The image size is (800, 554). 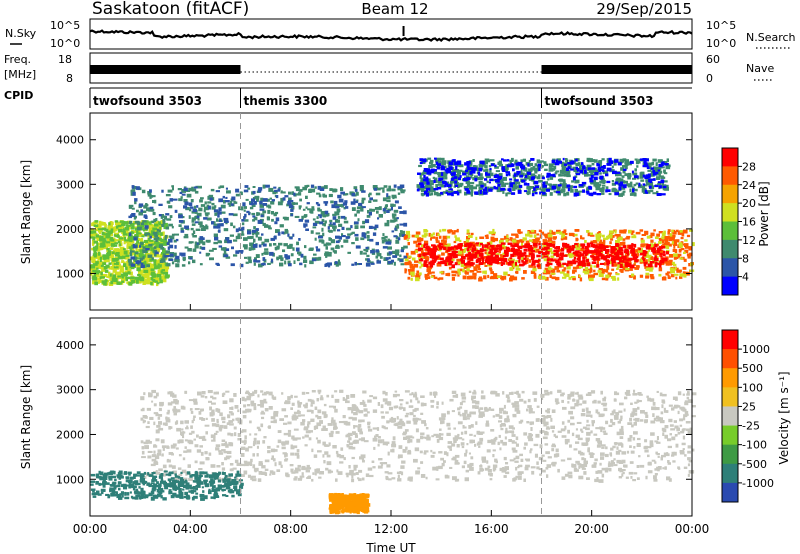 What do you see at coordinates (749, 203) in the screenshot?
I see `power-colorbar-tick-label: 20` at bounding box center [749, 203].